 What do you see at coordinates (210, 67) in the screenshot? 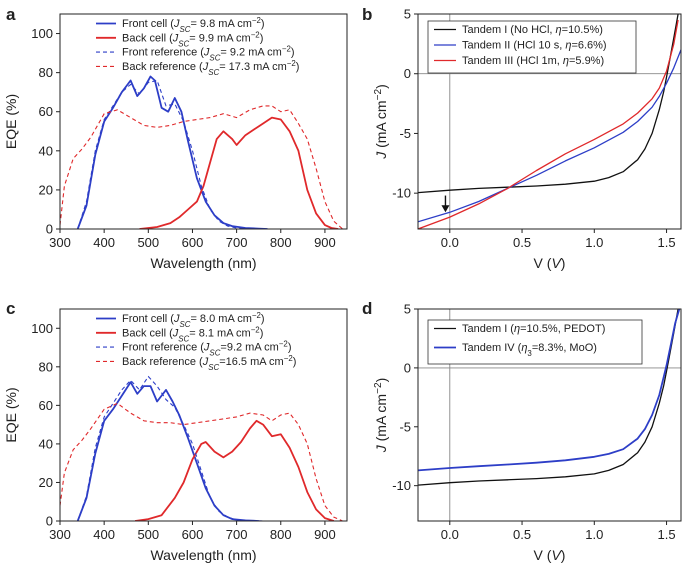
I see `legend-entry: Back reference (JSC= 17.3 mA cm−2)` at bounding box center [210, 67].